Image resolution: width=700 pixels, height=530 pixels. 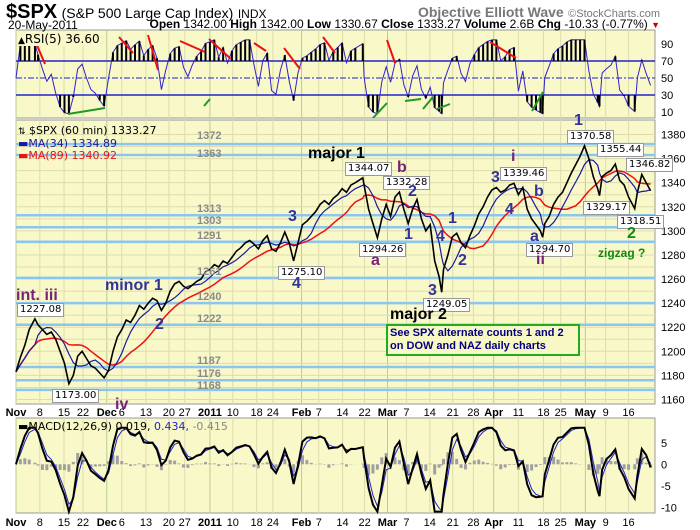 I want to click on credit: Objective Elliott Wave ©StockCharts.com, so click(x=539, y=13).